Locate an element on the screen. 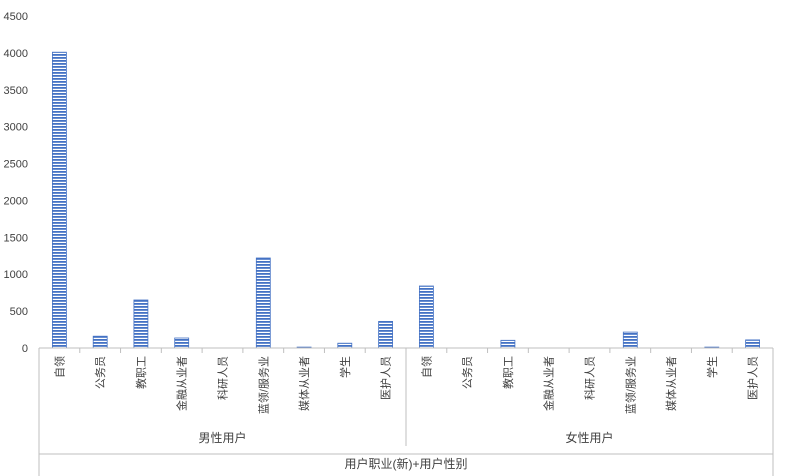 The width and height of the screenshot is (790, 476). y-tick-label: 3000 is located at coordinates (16, 128).